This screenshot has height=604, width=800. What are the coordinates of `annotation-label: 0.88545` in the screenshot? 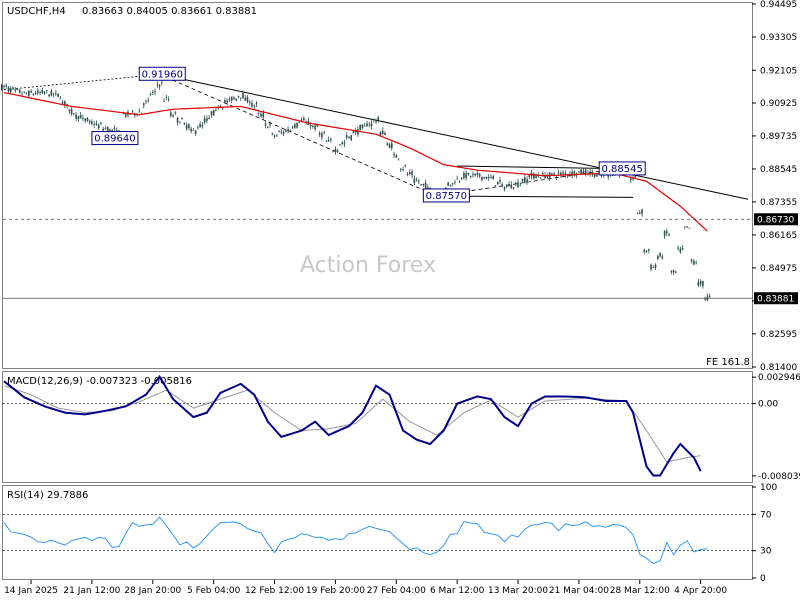 It's located at (622, 169).